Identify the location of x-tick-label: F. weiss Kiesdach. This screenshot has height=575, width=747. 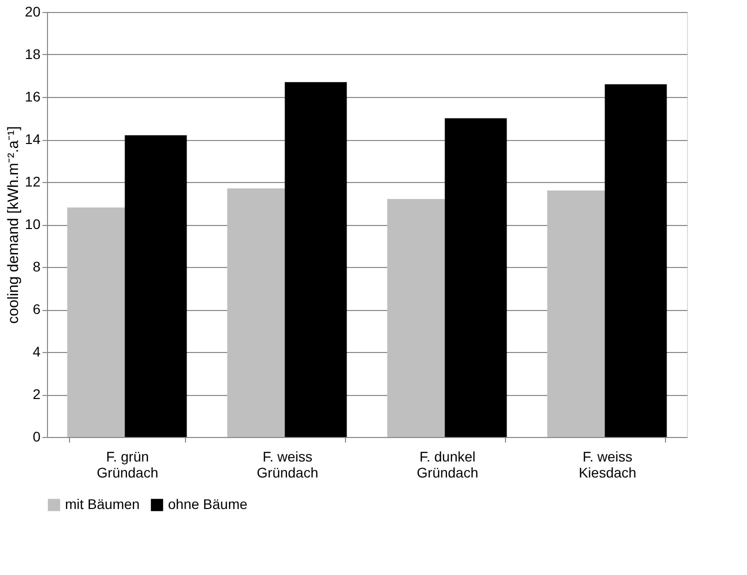
(607, 464).